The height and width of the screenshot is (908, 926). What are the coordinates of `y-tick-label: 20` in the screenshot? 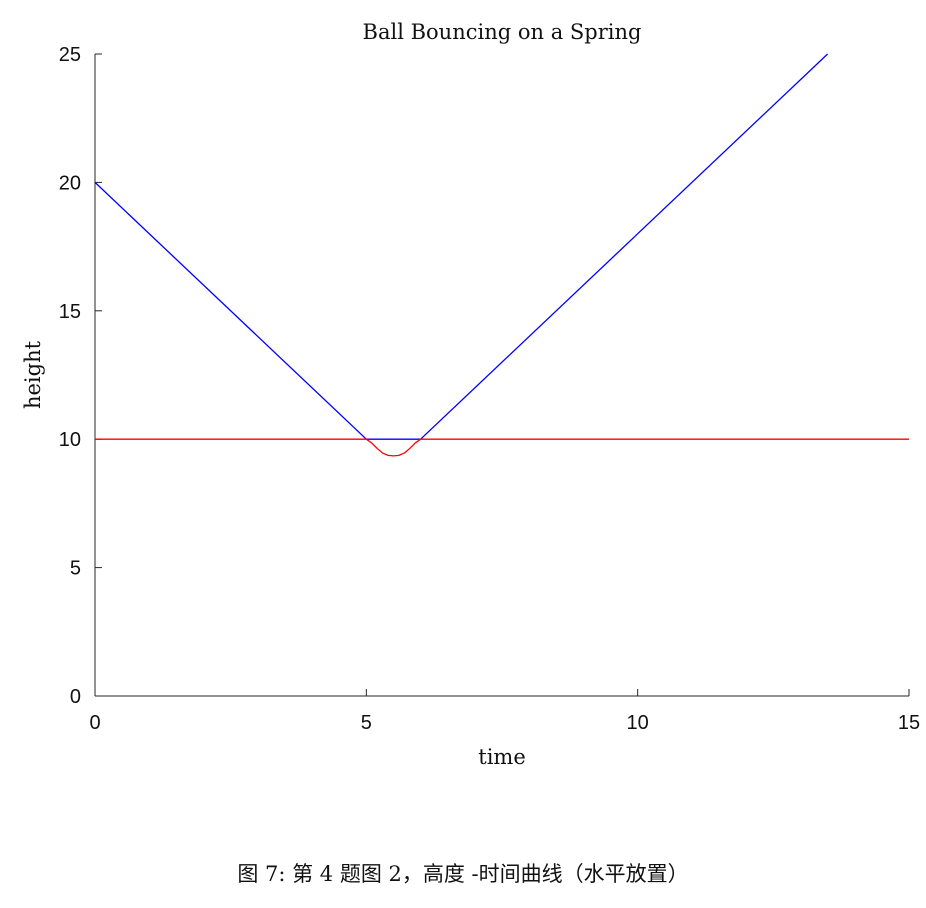 It's located at (70, 183).